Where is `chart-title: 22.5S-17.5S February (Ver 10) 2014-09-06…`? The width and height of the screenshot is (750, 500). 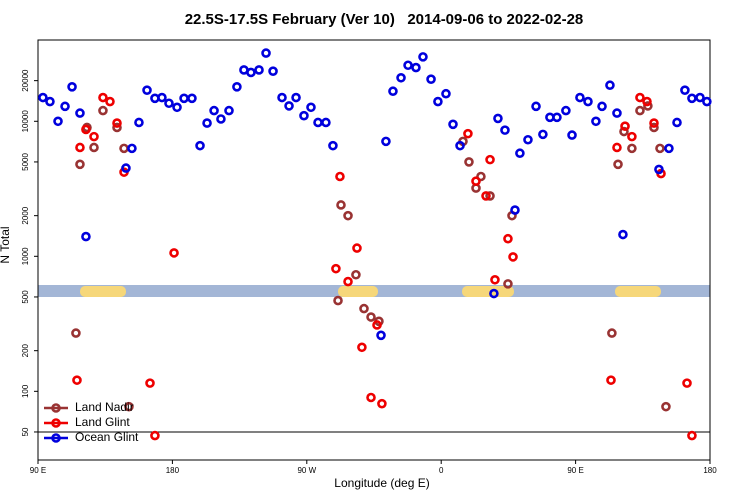 chart-title: 22.5S-17.5S February (Ver 10) 2014-09-06… is located at coordinates (384, 19).